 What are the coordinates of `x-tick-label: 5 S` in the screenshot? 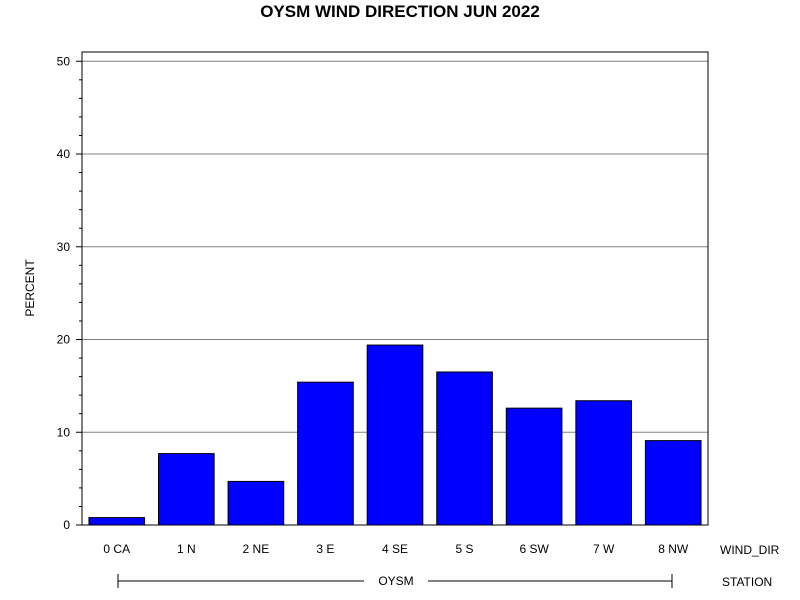 It's located at (465, 549).